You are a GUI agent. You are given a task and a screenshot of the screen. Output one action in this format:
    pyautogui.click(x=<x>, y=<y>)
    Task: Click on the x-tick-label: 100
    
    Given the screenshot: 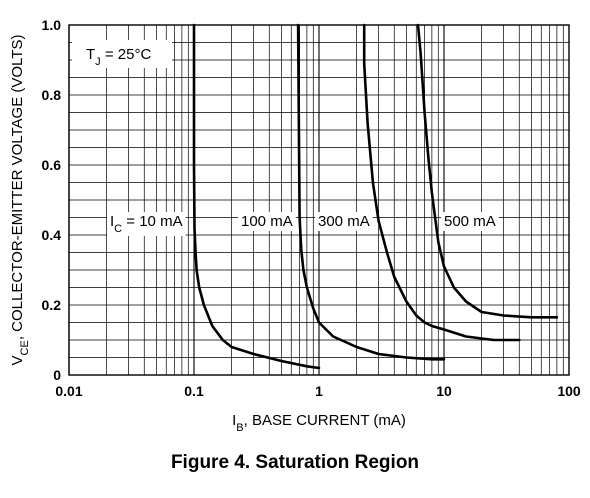 What is the action you would take?
    pyautogui.click(x=569, y=391)
    